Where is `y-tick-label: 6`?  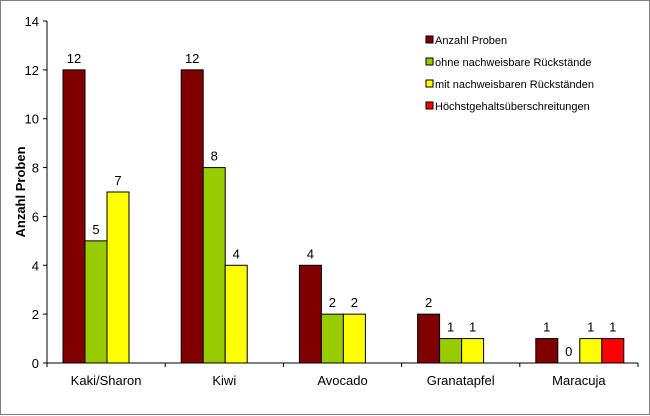
y-tick-label: 6 is located at coordinates (35, 216).